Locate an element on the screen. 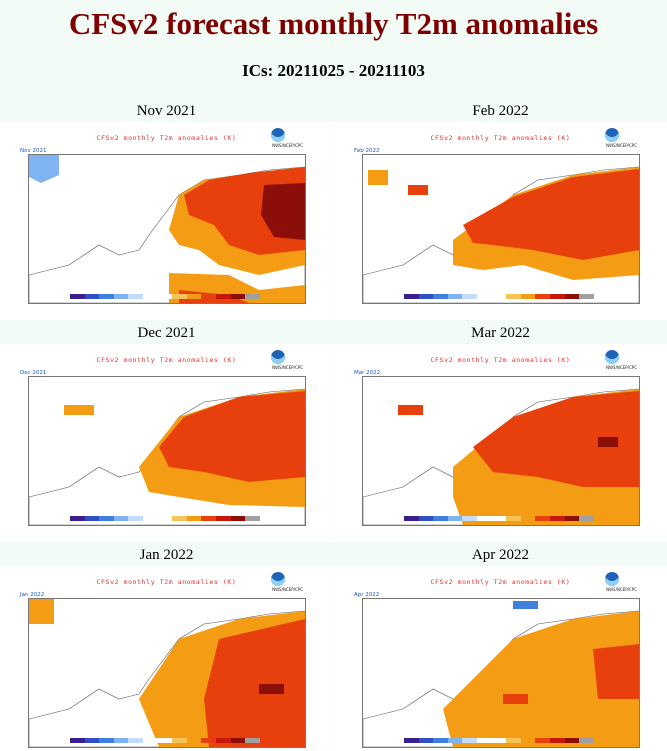 The height and width of the screenshot is (751, 667). page-title: CFSv2 forecast monthly T2m anomalies is located at coordinates (333, 23).